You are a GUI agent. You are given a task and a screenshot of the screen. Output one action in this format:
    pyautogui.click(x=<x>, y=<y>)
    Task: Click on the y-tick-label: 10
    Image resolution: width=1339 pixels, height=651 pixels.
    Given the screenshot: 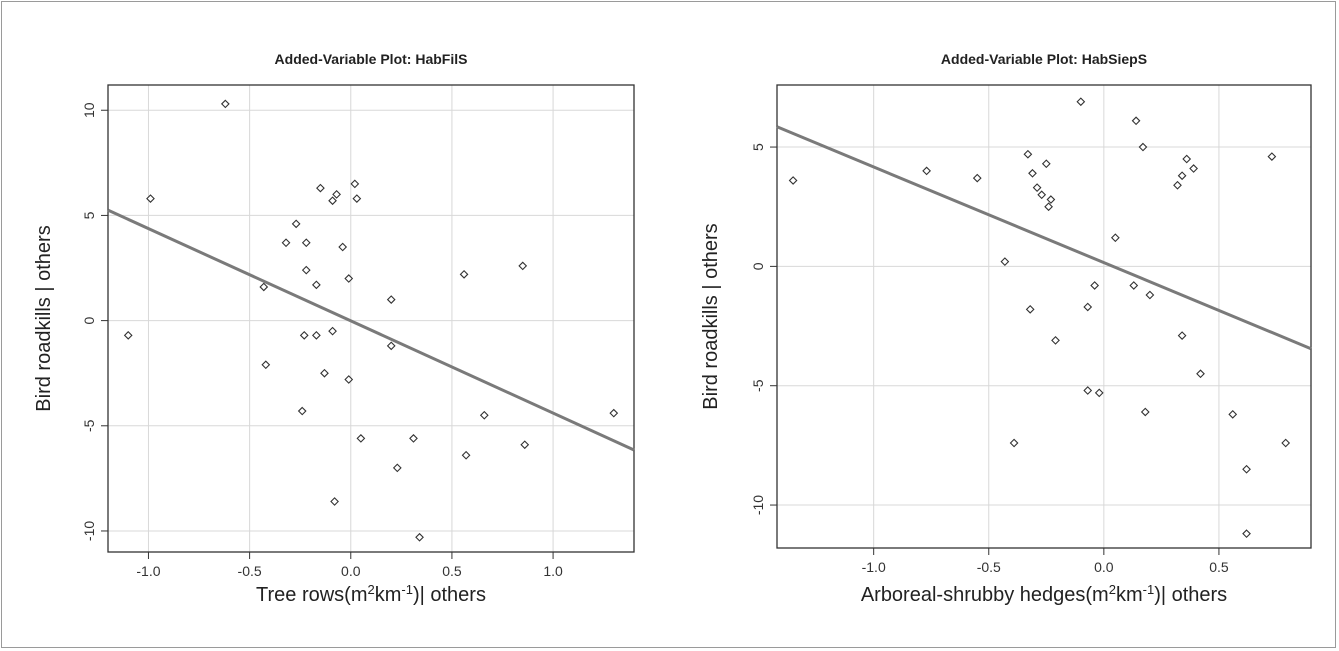 What is the action you would take?
    pyautogui.click(x=89, y=110)
    